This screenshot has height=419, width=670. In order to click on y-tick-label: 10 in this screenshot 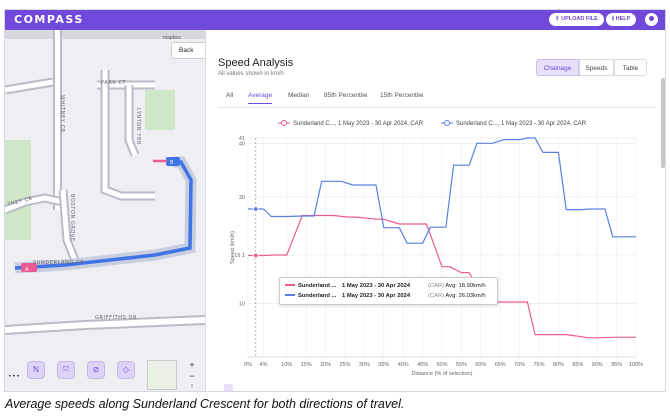, I will do `click(242, 305)`.